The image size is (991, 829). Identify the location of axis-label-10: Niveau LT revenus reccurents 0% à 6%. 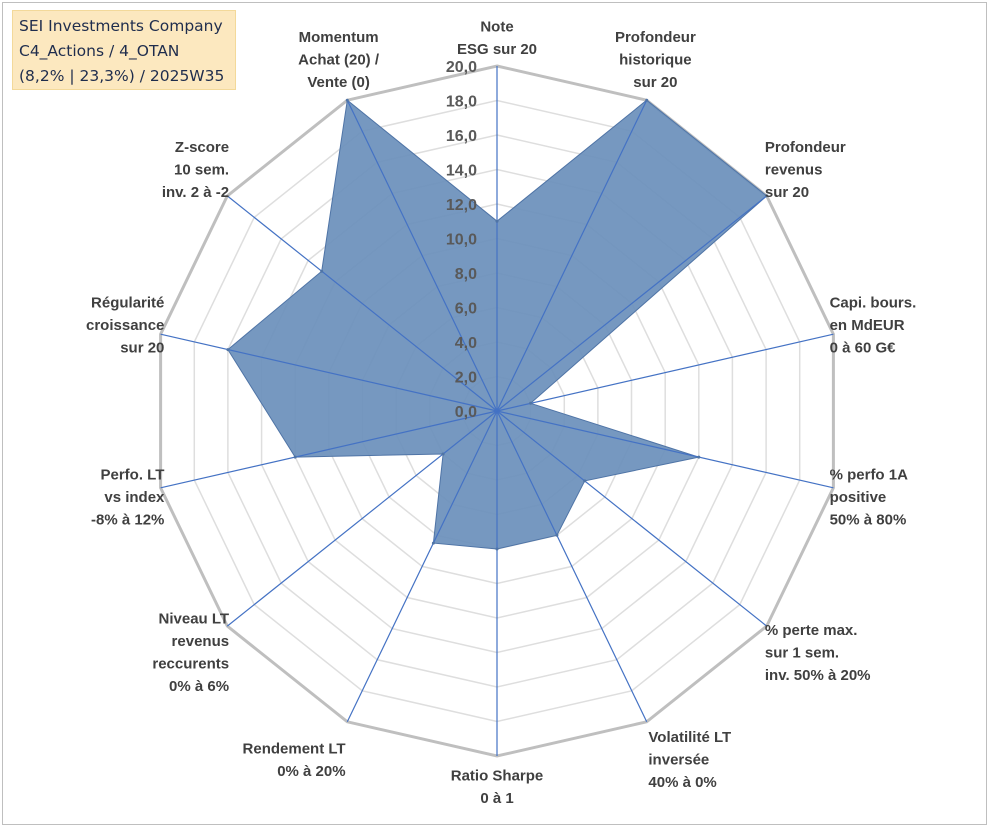
(190, 653).